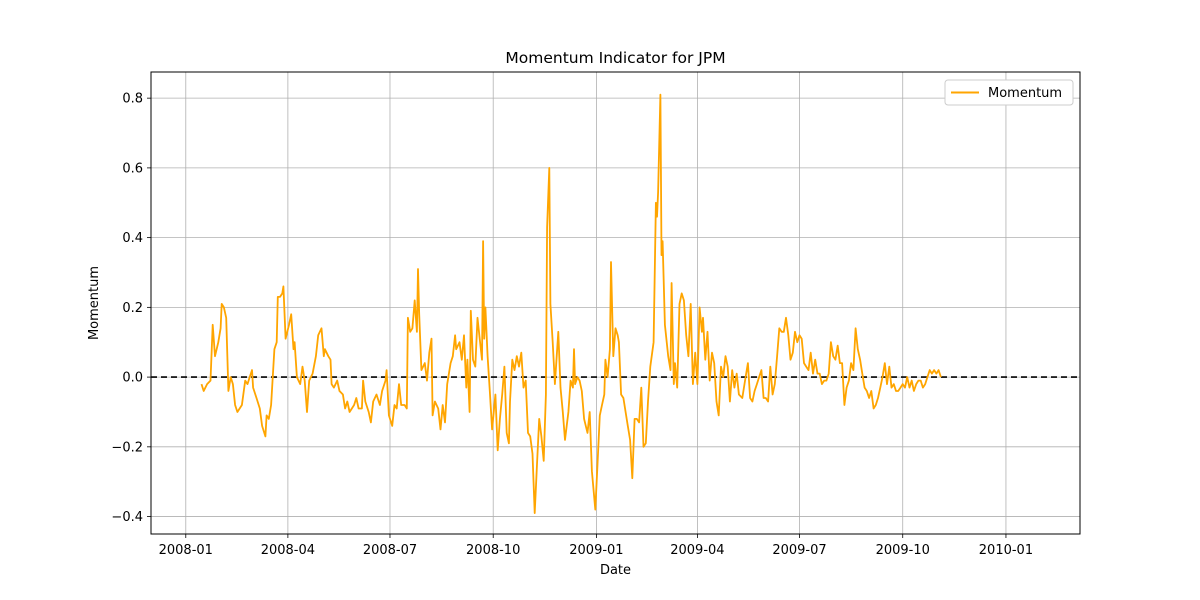 This screenshot has height=600, width=1200. I want to click on x-tick-label: 2009-10, so click(903, 550).